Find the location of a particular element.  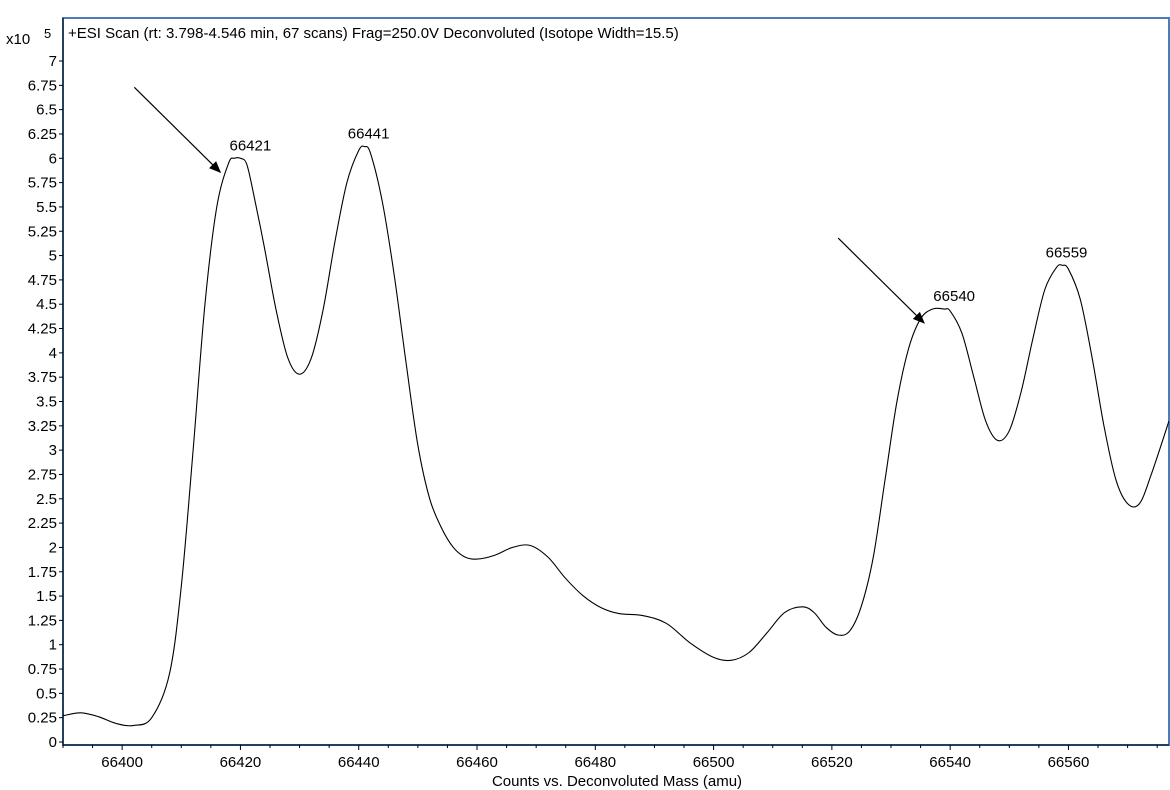

y-tick-label: 3 is located at coordinates (53, 450).